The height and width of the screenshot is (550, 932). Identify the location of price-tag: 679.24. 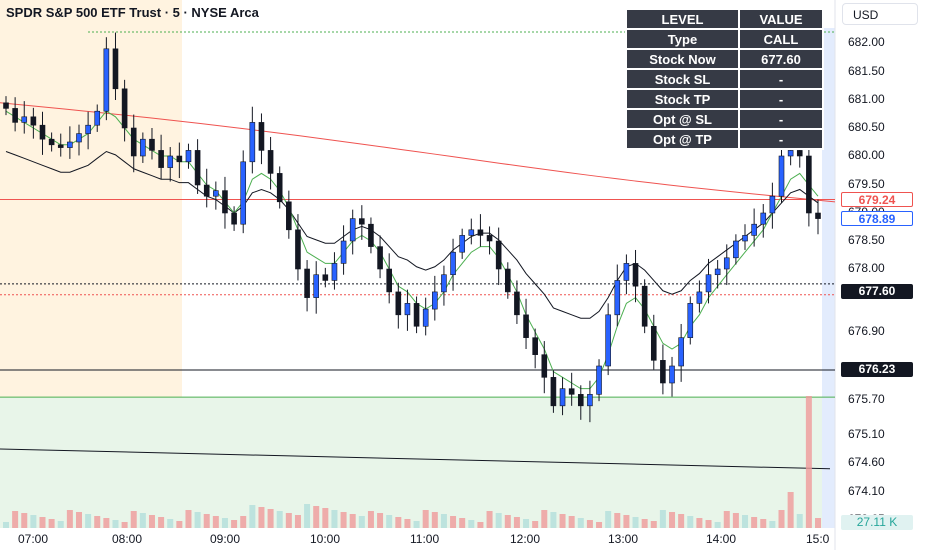
(877, 199).